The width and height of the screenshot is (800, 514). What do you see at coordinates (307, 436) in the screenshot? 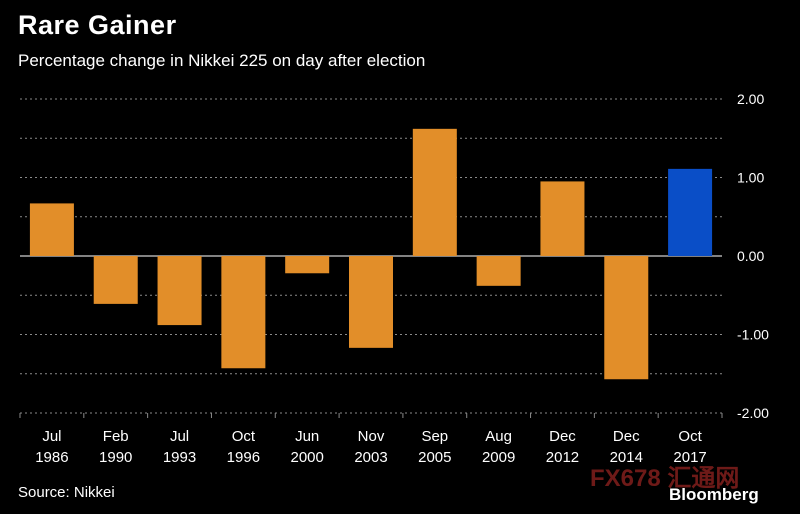
I see `x-tick-label: Jun` at bounding box center [307, 436].